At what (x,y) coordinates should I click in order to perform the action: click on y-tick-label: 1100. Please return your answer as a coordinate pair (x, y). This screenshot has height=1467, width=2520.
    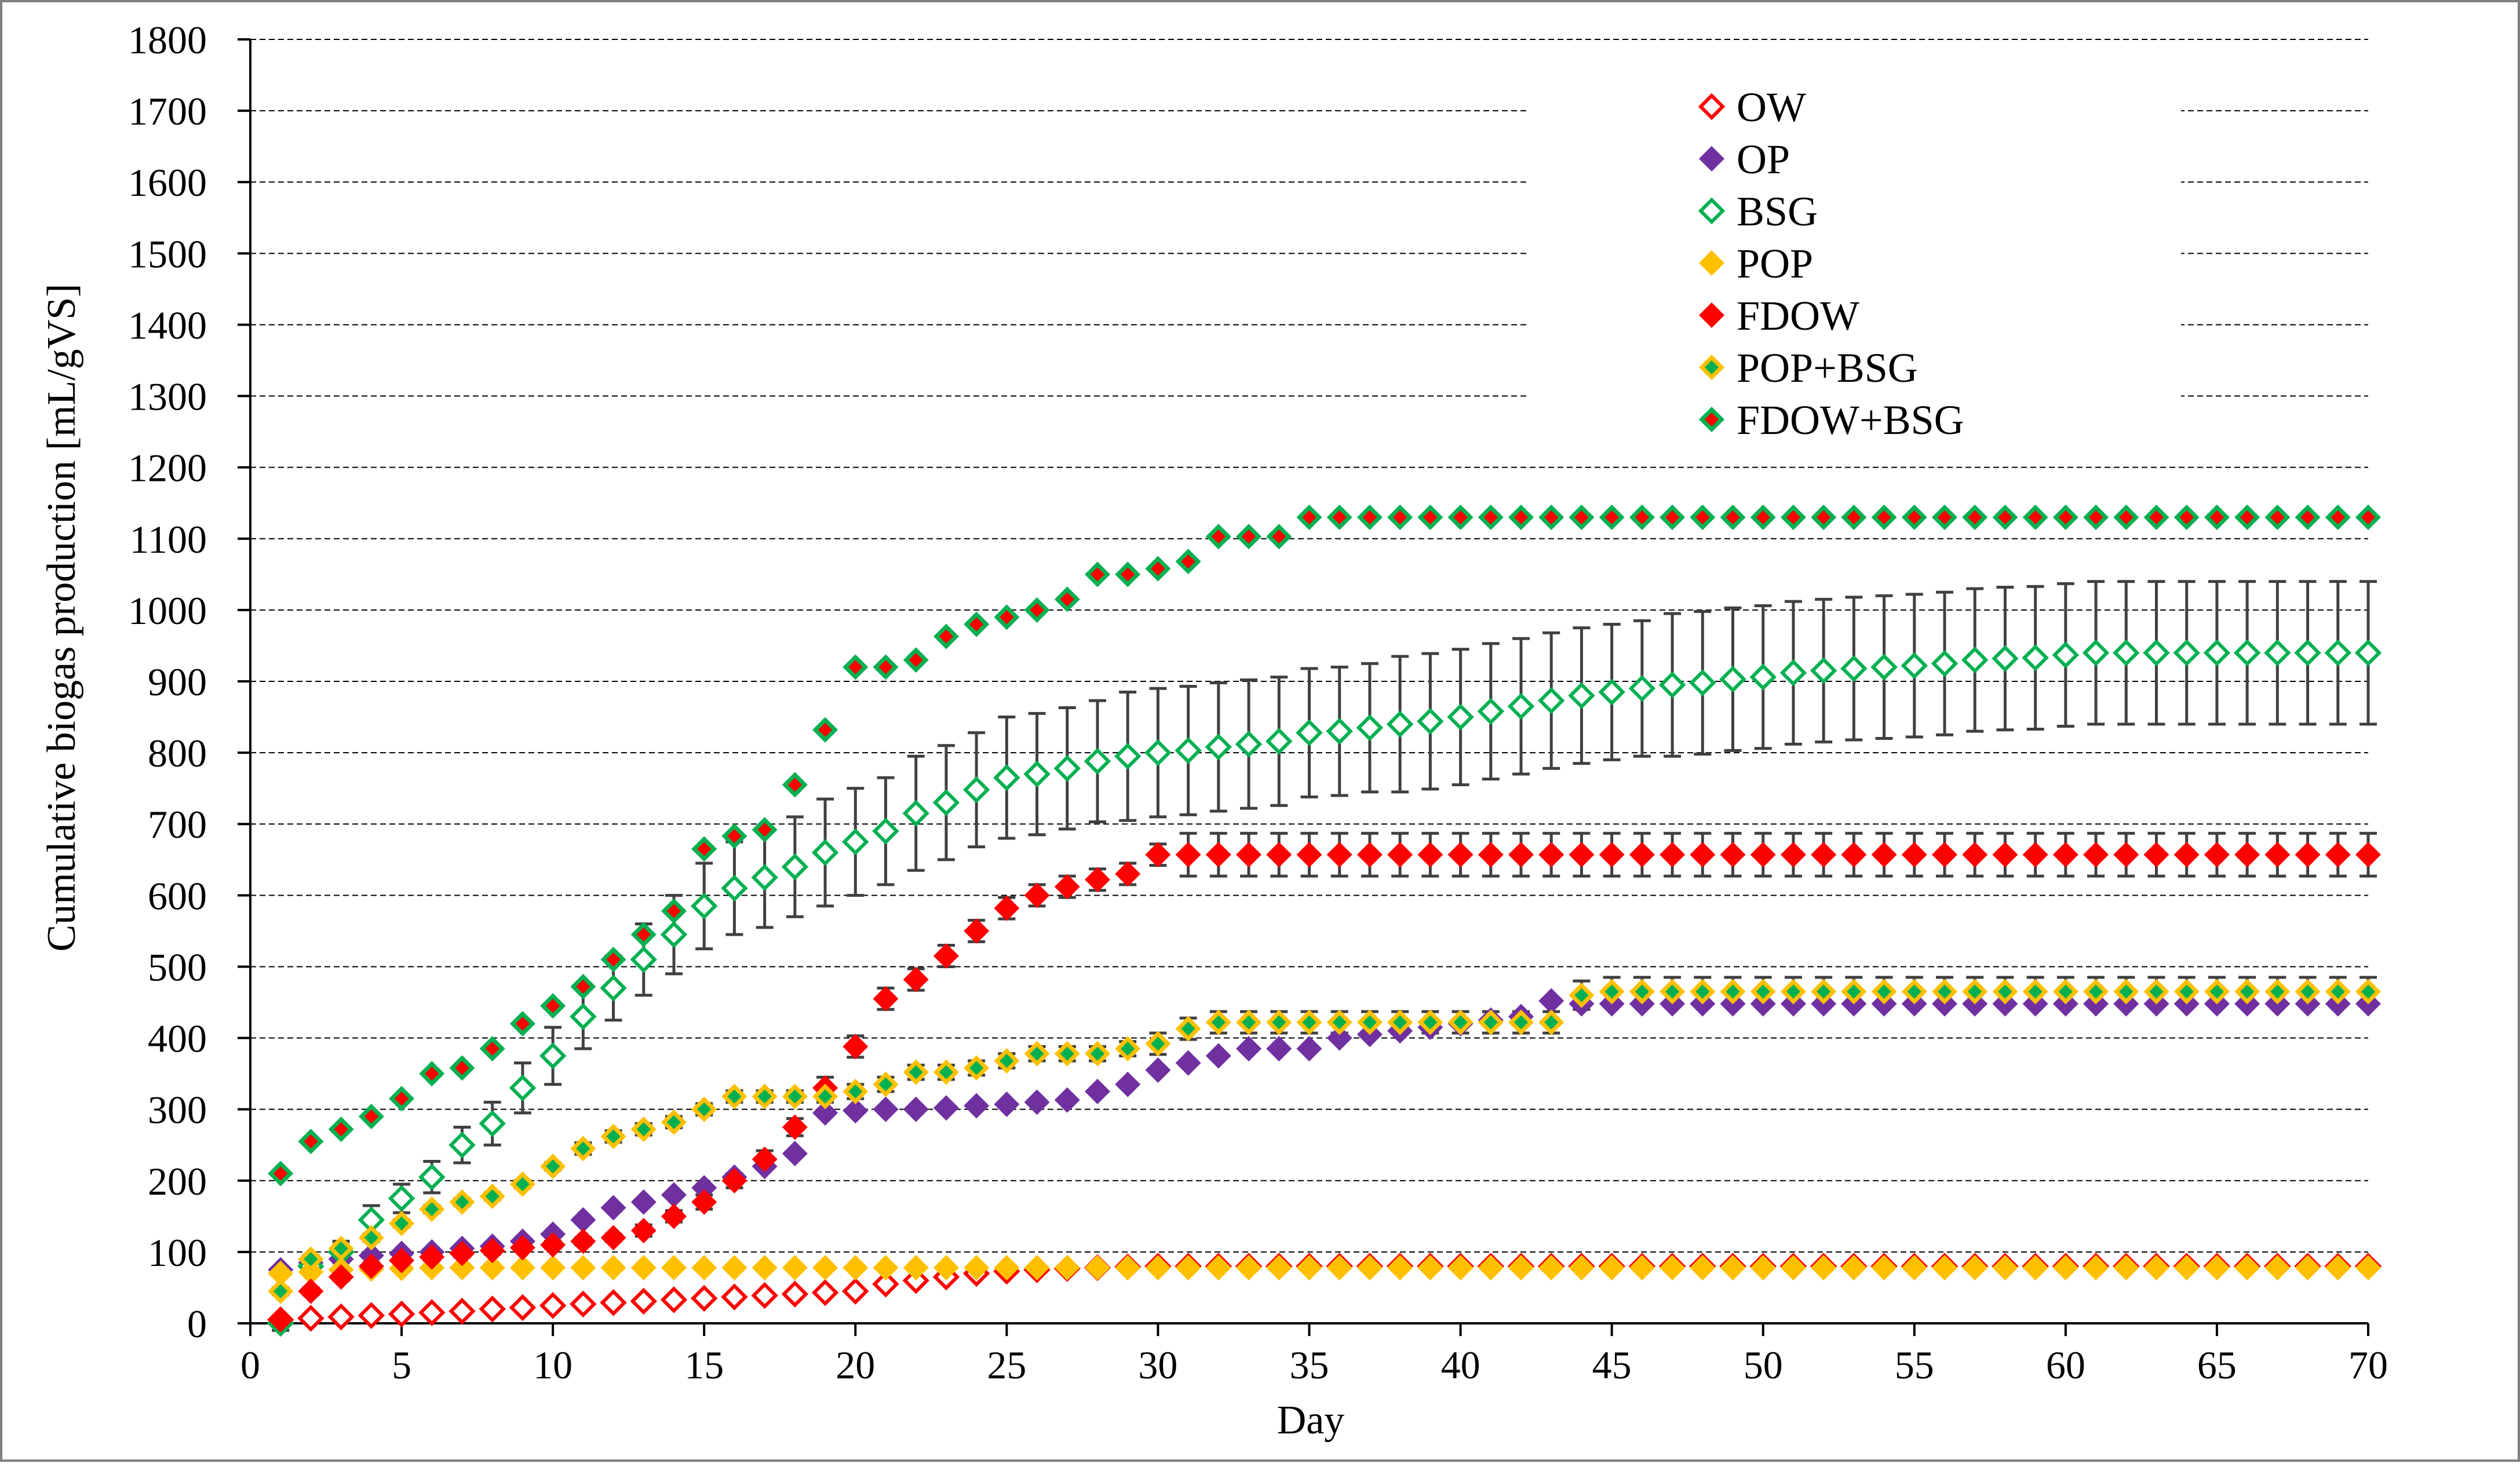
    Looking at the image, I should click on (168, 539).